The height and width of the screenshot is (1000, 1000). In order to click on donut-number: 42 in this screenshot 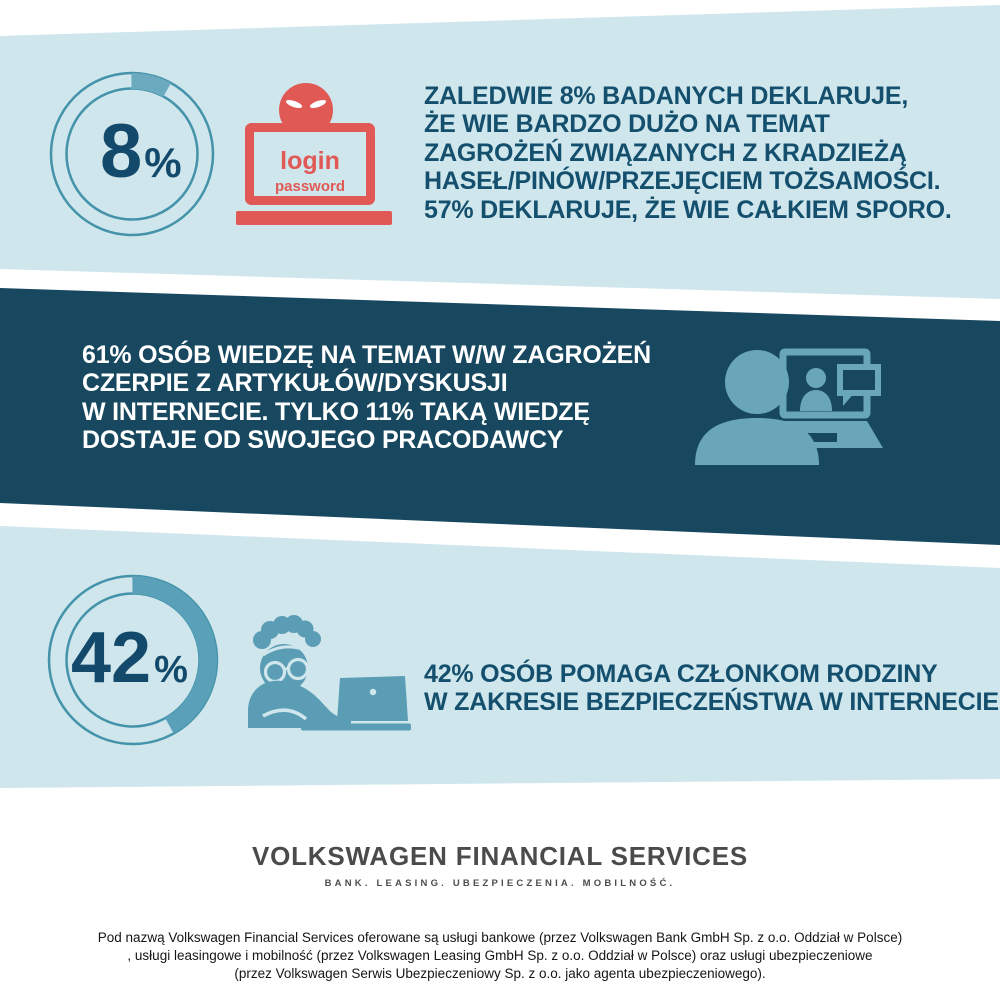, I will do `click(111, 658)`.